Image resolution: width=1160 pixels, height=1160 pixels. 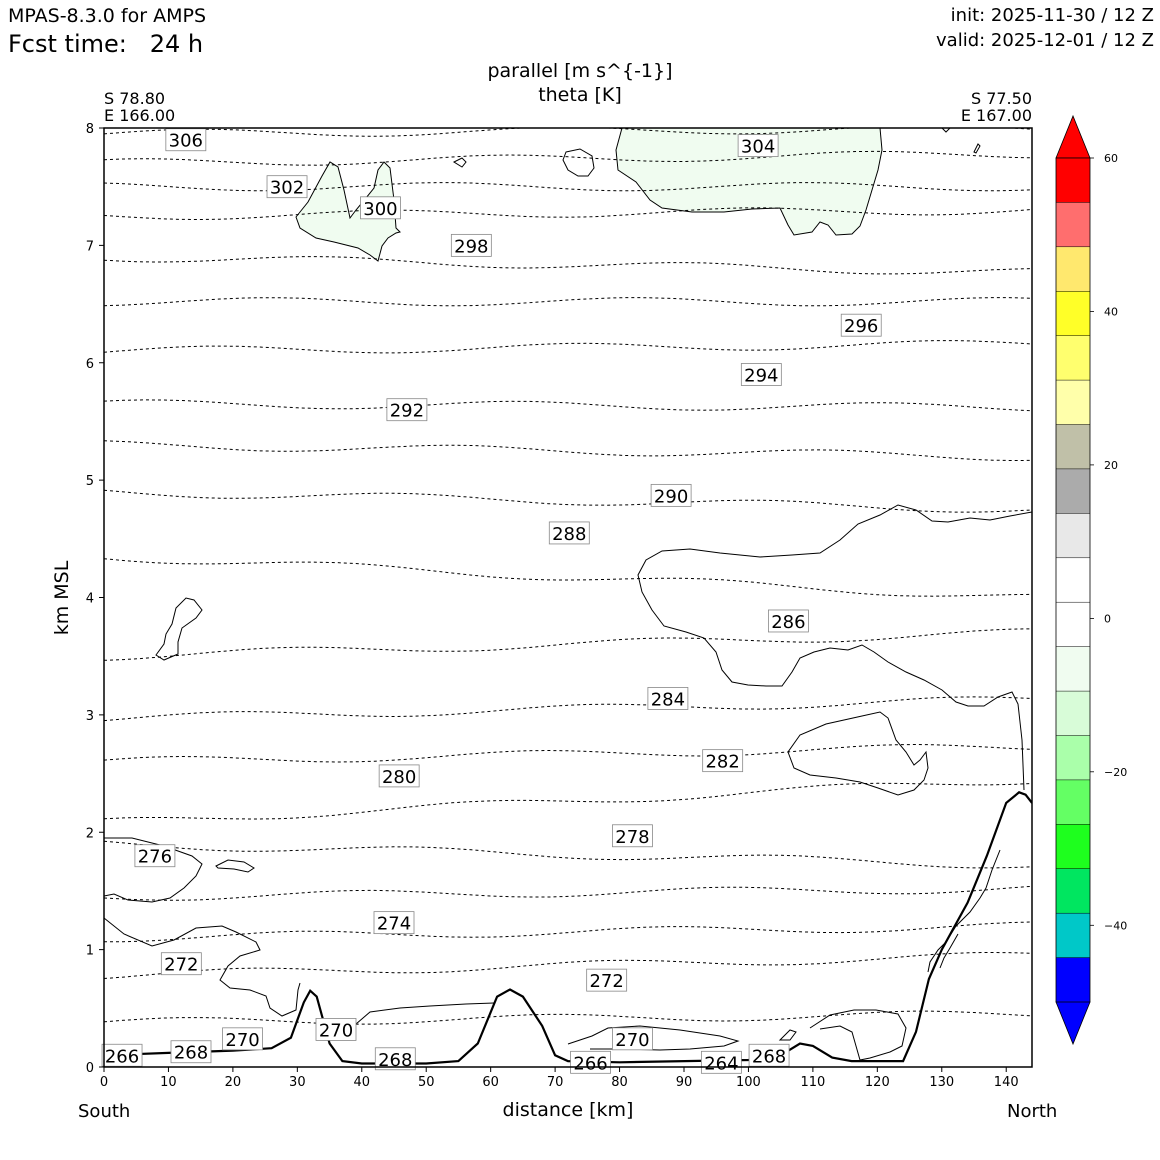 What do you see at coordinates (722, 762) in the screenshot?
I see `theta-label-text: 282` at bounding box center [722, 762].